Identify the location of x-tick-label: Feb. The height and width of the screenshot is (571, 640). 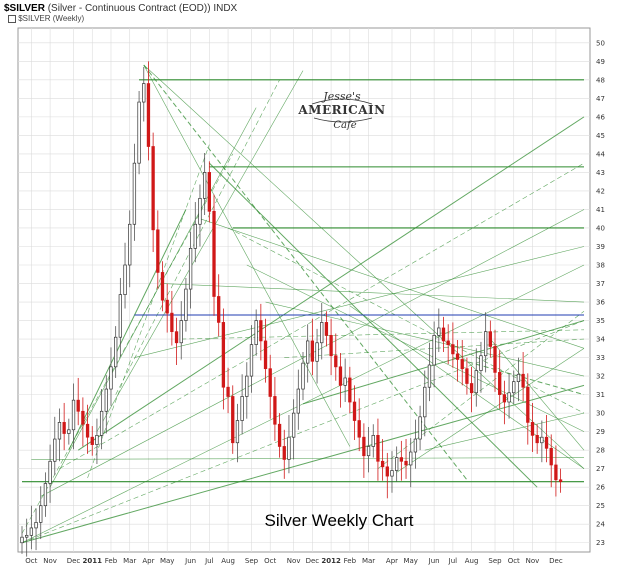
(350, 561).